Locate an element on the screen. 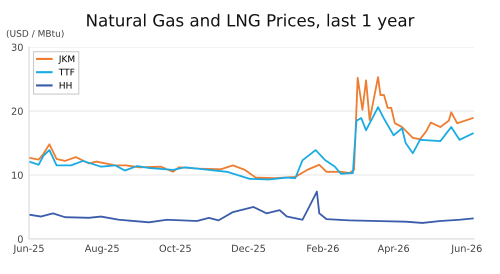  x-tick-label: Dec-25 is located at coordinates (248, 248).